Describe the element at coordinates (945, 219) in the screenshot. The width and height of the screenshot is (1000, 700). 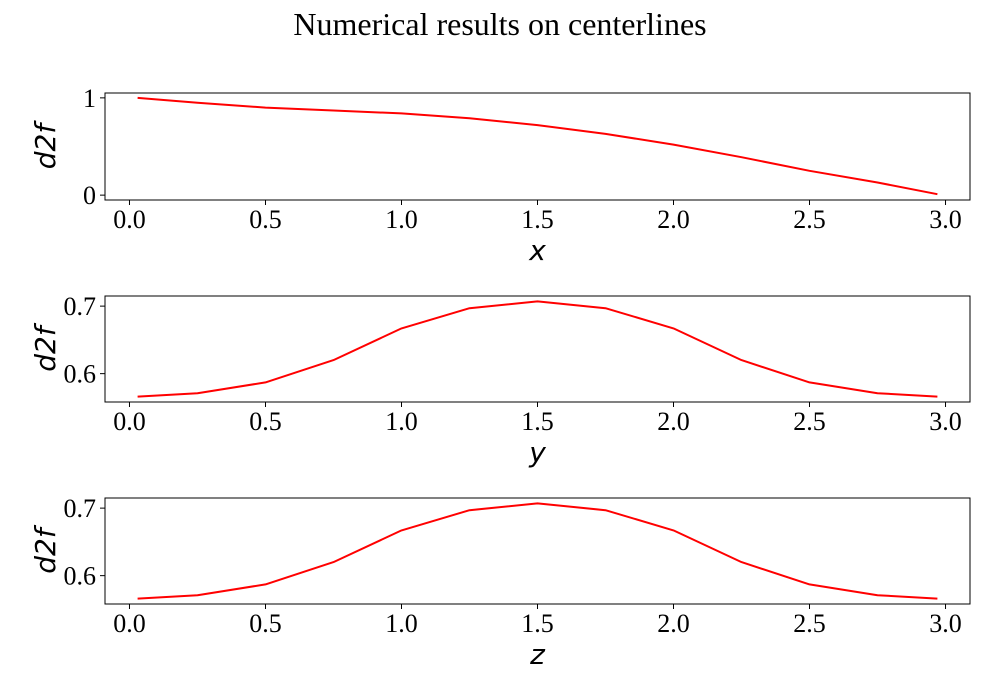
I see `plot-1-xtick-label: 3.0` at that location.